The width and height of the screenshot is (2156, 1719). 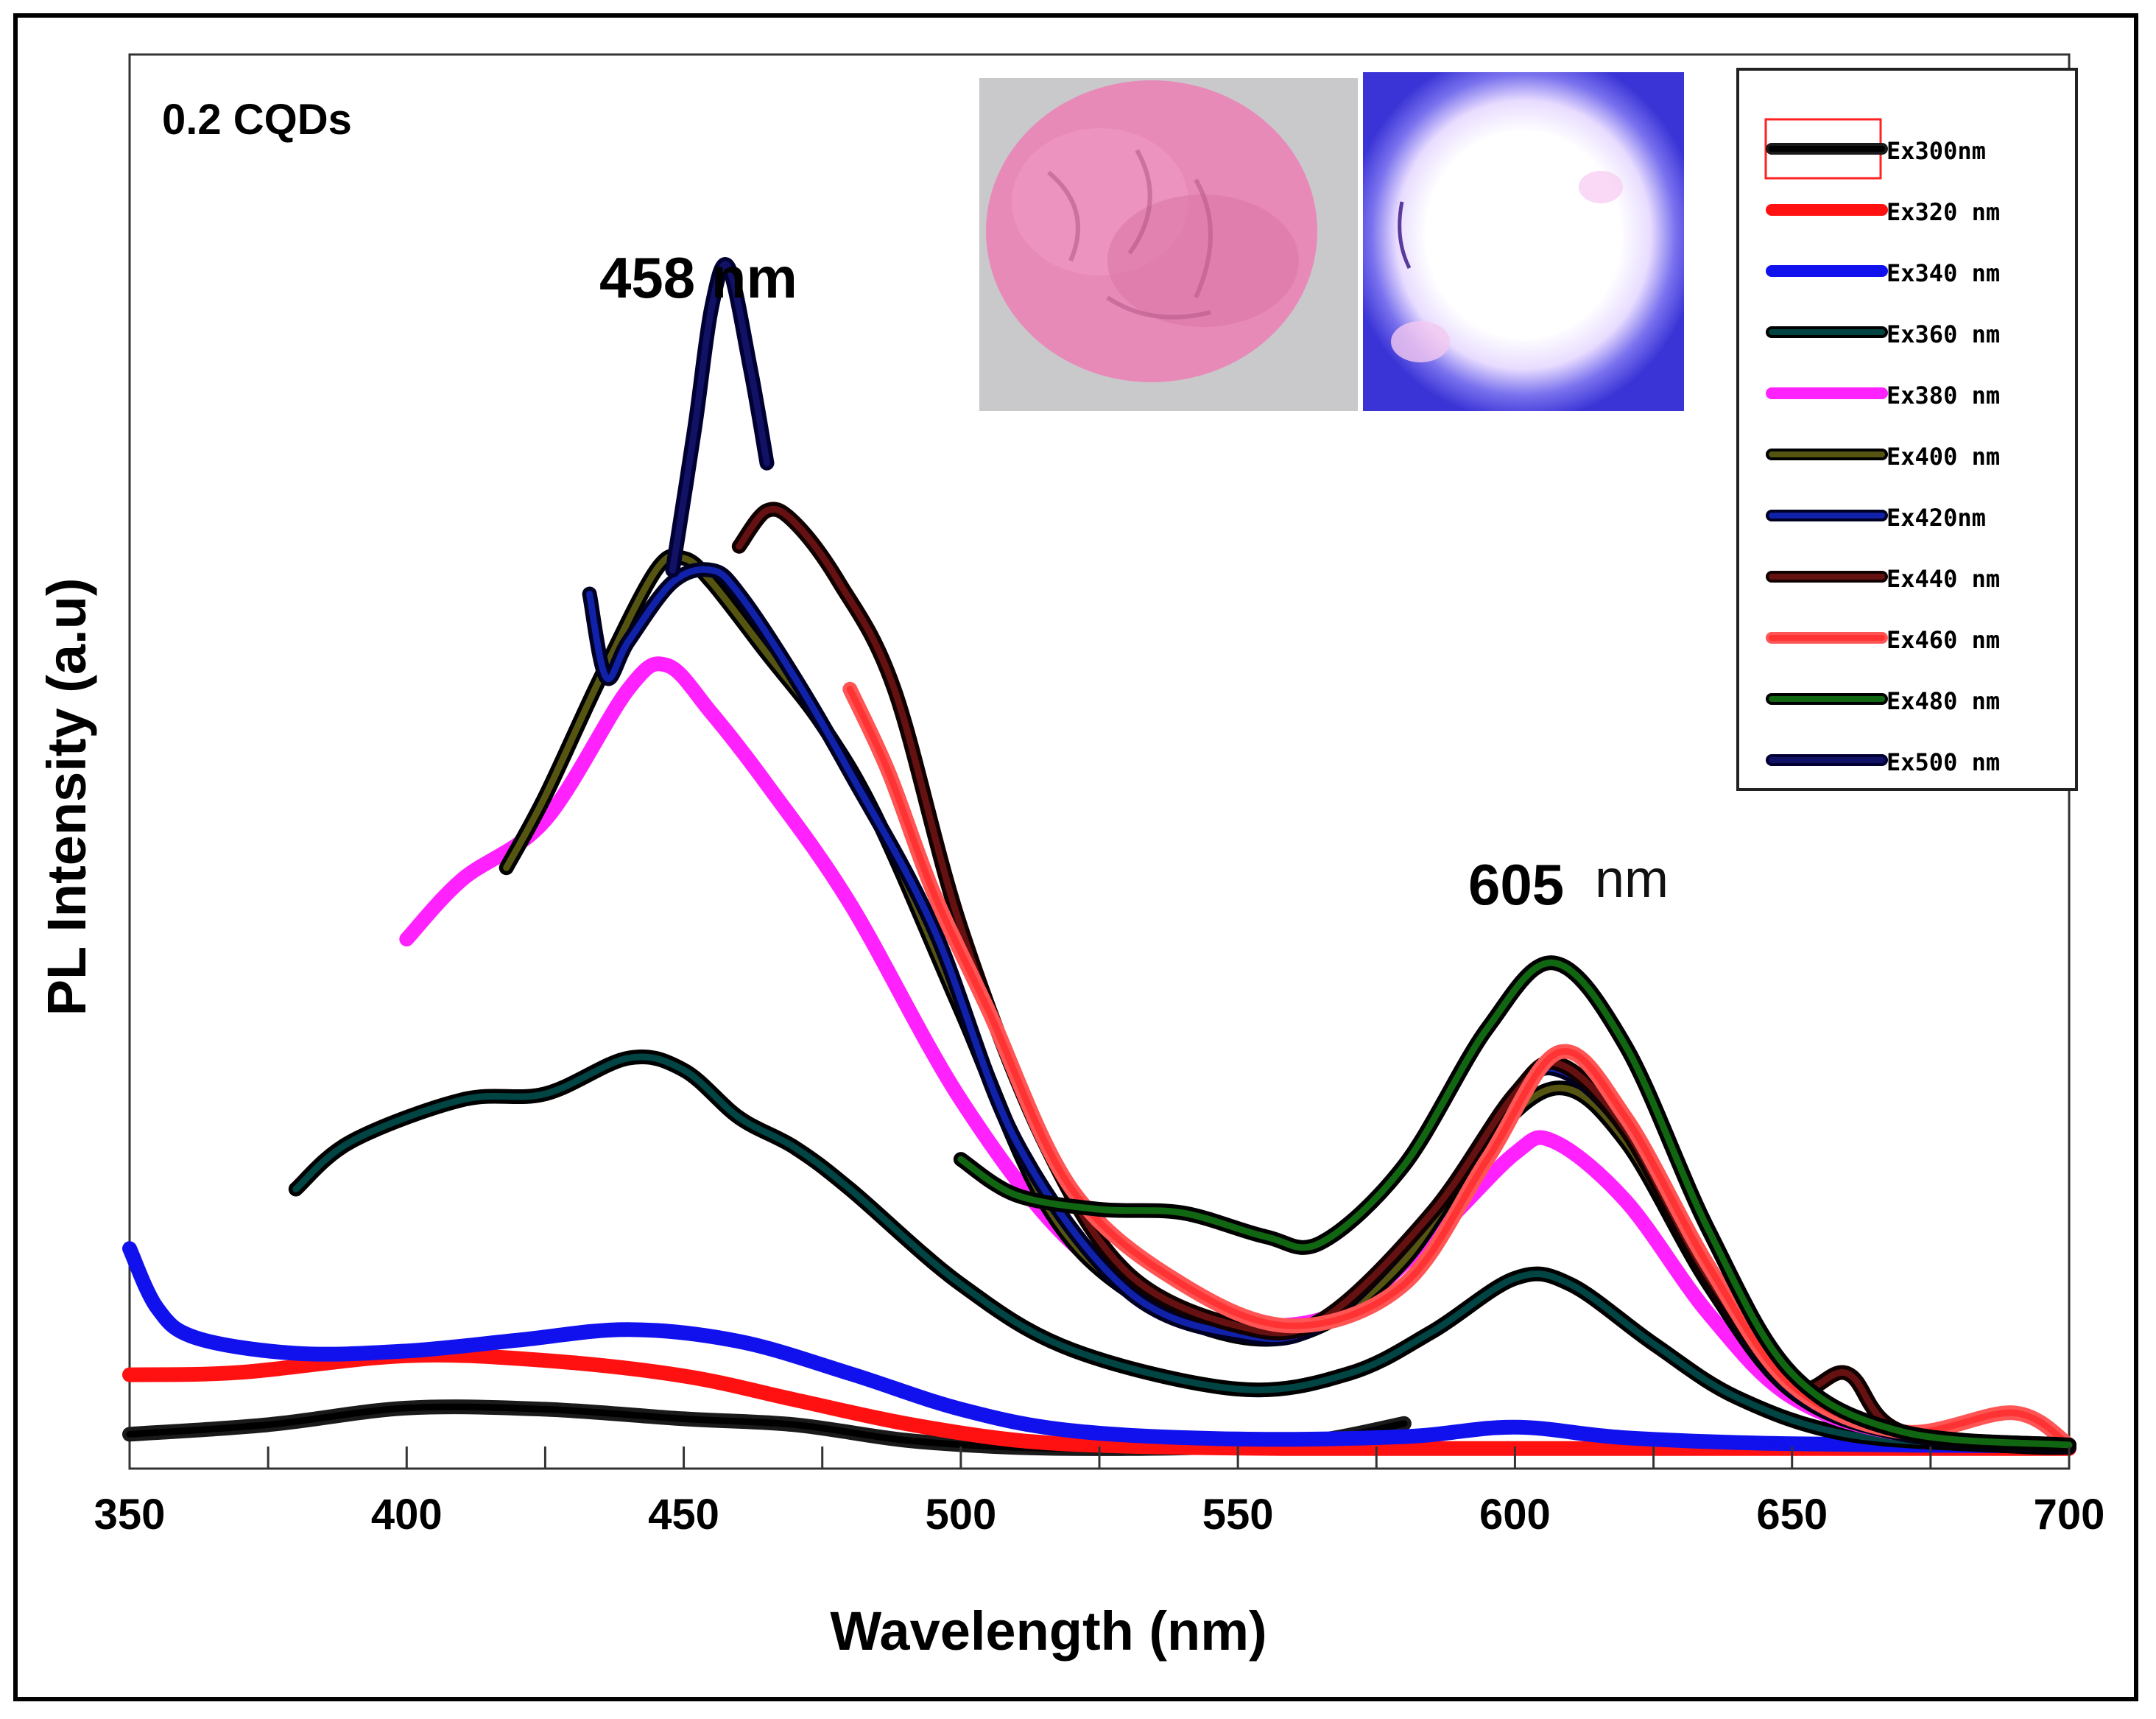 What do you see at coordinates (1883, 334) in the screenshot?
I see `legend-item: Ex360 nm` at bounding box center [1883, 334].